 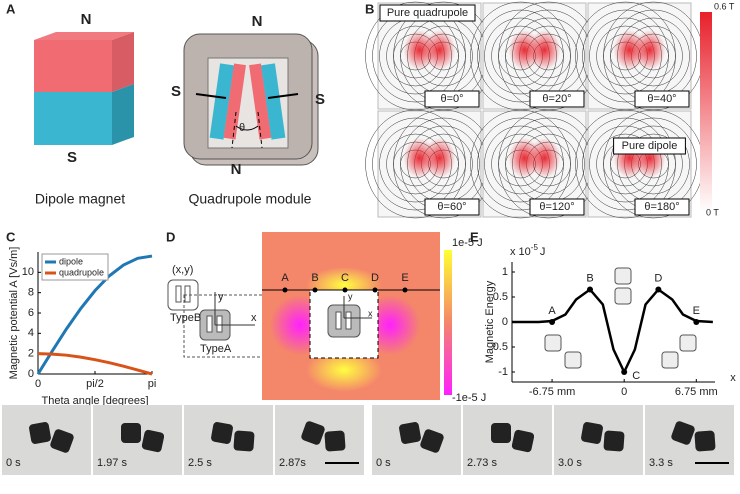 I want to click on map-label: θ=180°, so click(x=661, y=207).